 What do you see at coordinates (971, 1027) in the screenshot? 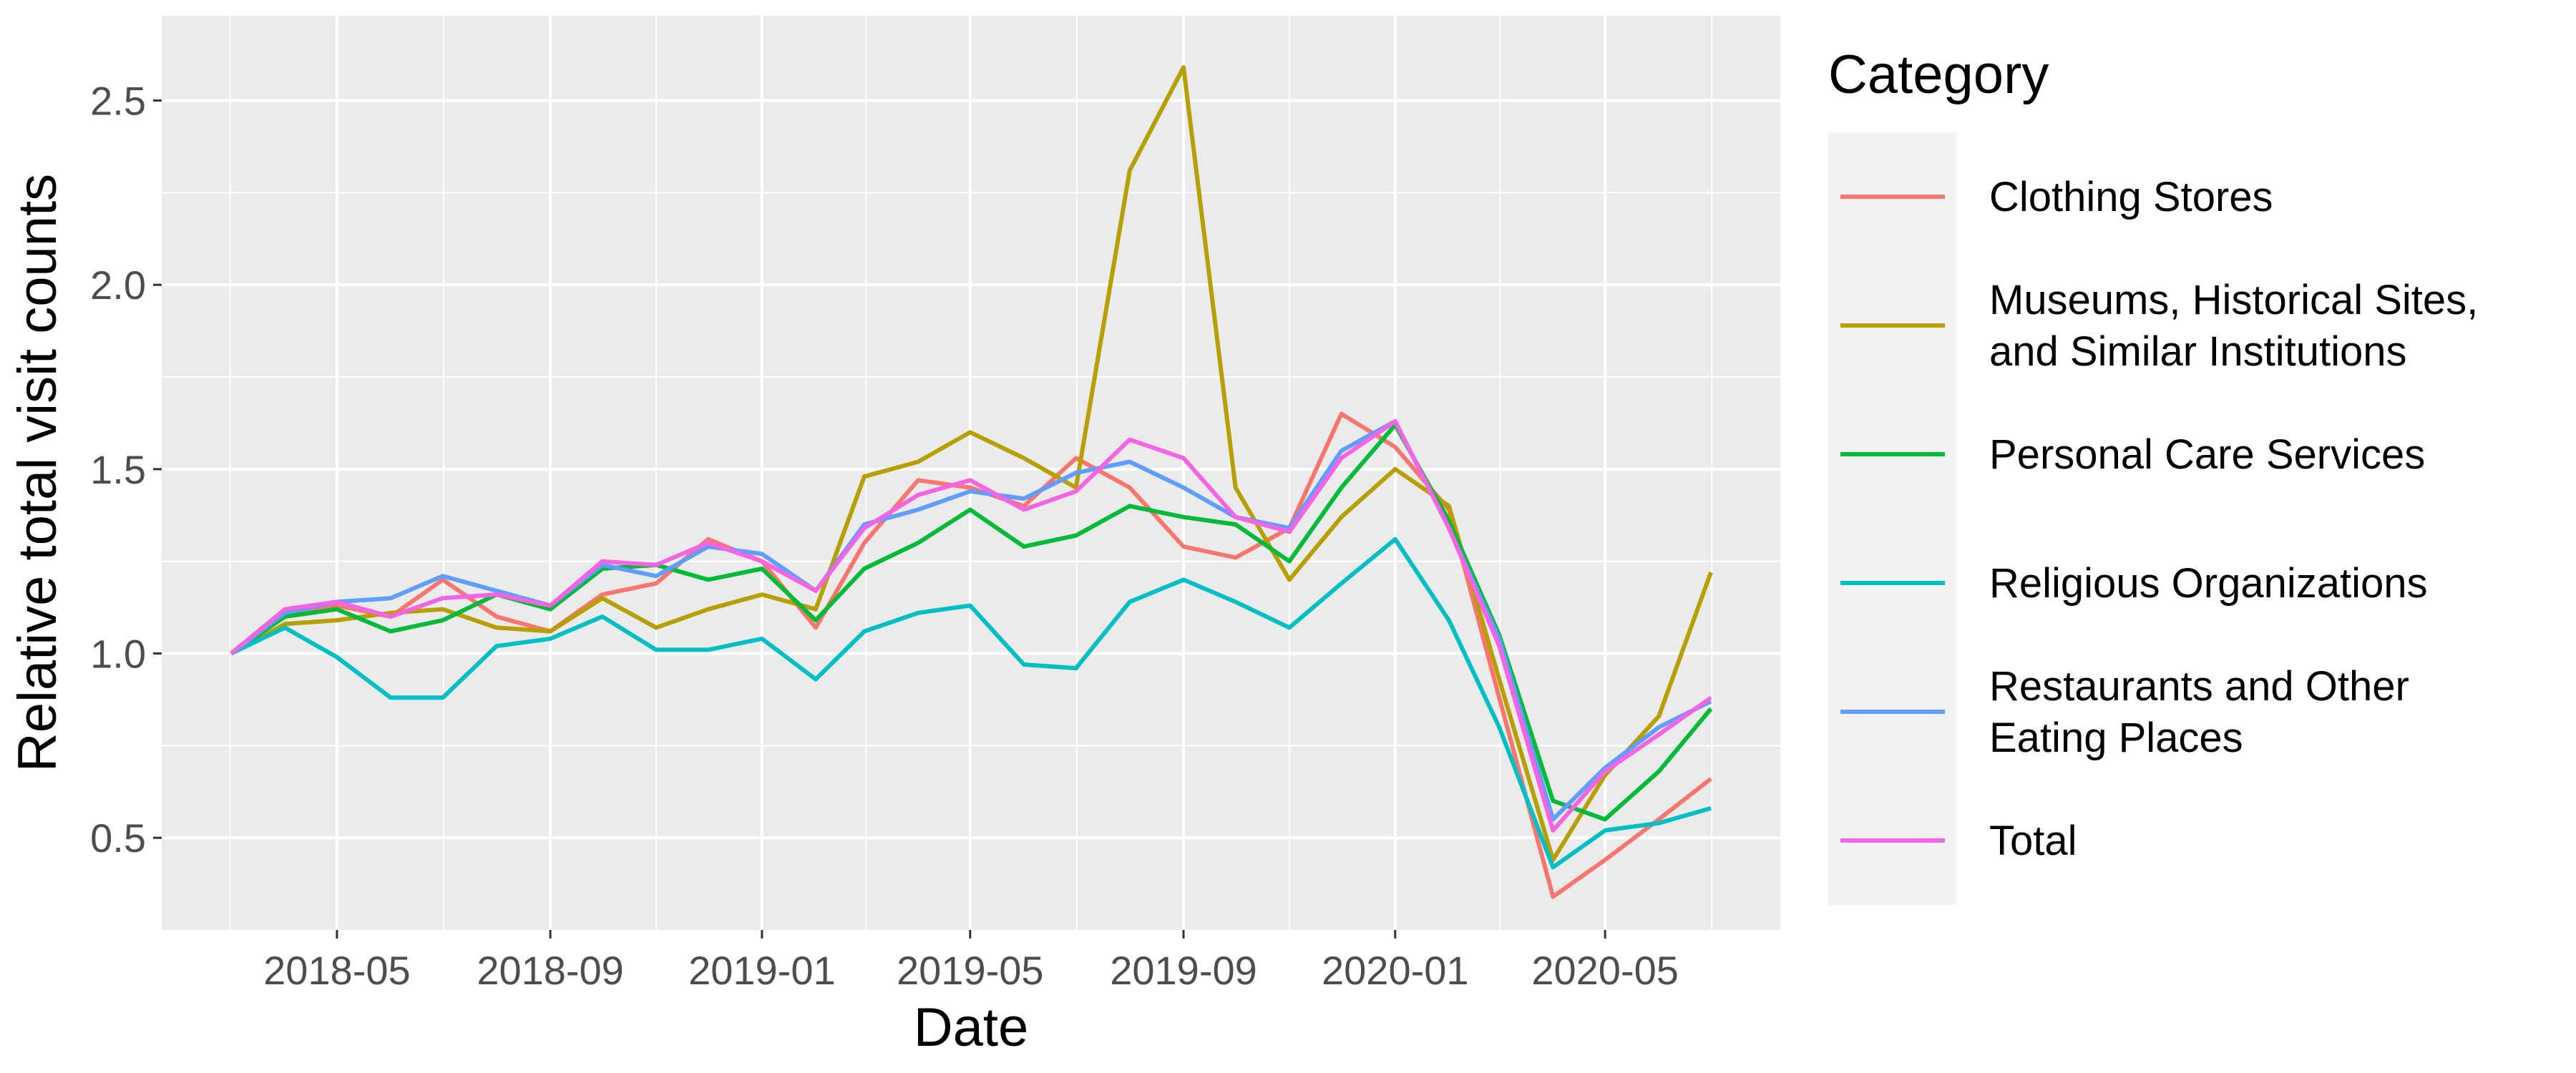
I see `x-axis-title: Date` at bounding box center [971, 1027].